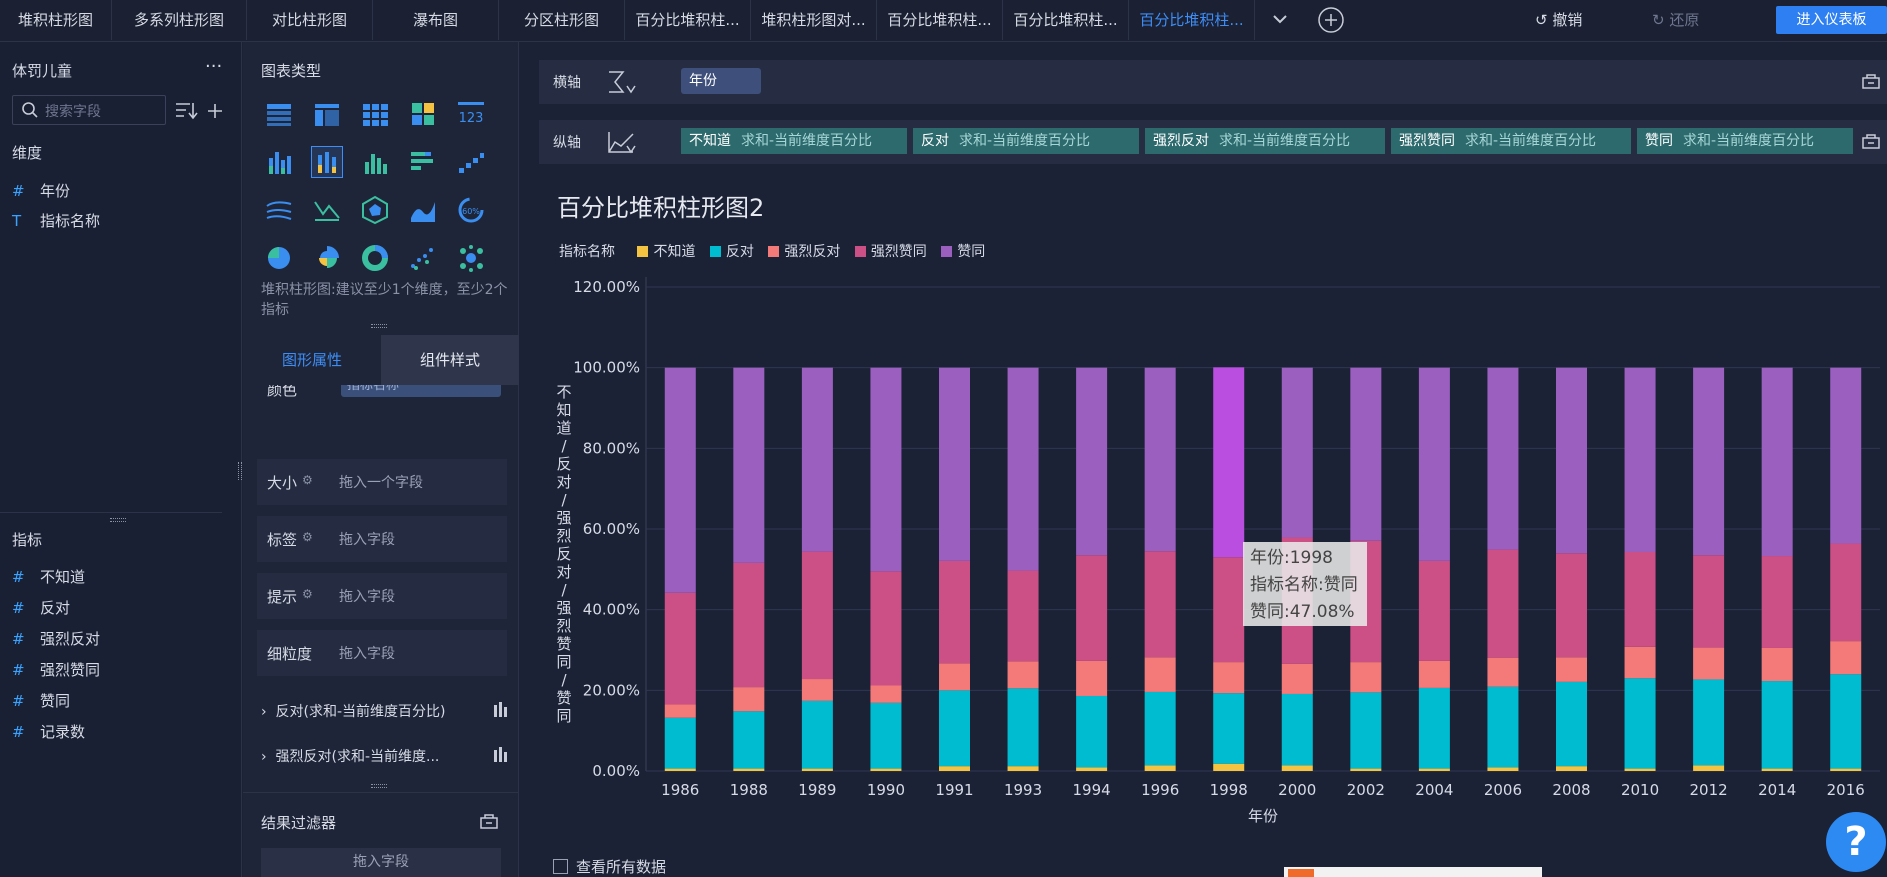 This screenshot has width=1887, height=877. I want to click on dimension-field-year: # 年份, so click(41, 191).